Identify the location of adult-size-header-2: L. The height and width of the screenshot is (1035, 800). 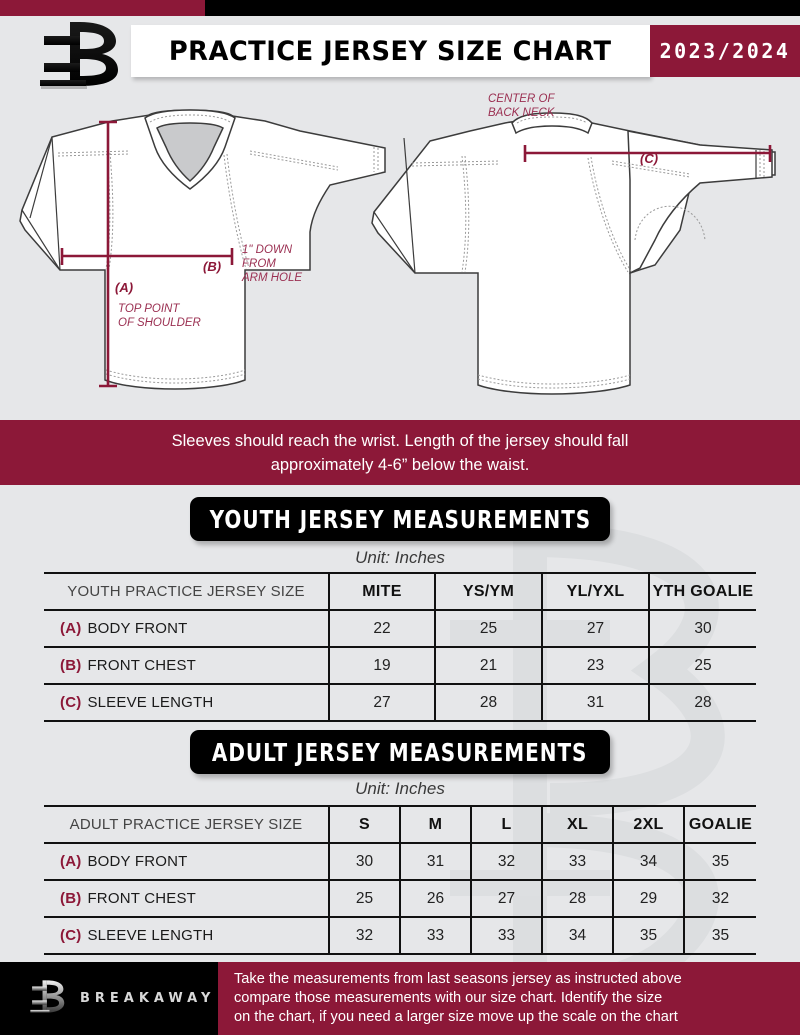
(507, 824).